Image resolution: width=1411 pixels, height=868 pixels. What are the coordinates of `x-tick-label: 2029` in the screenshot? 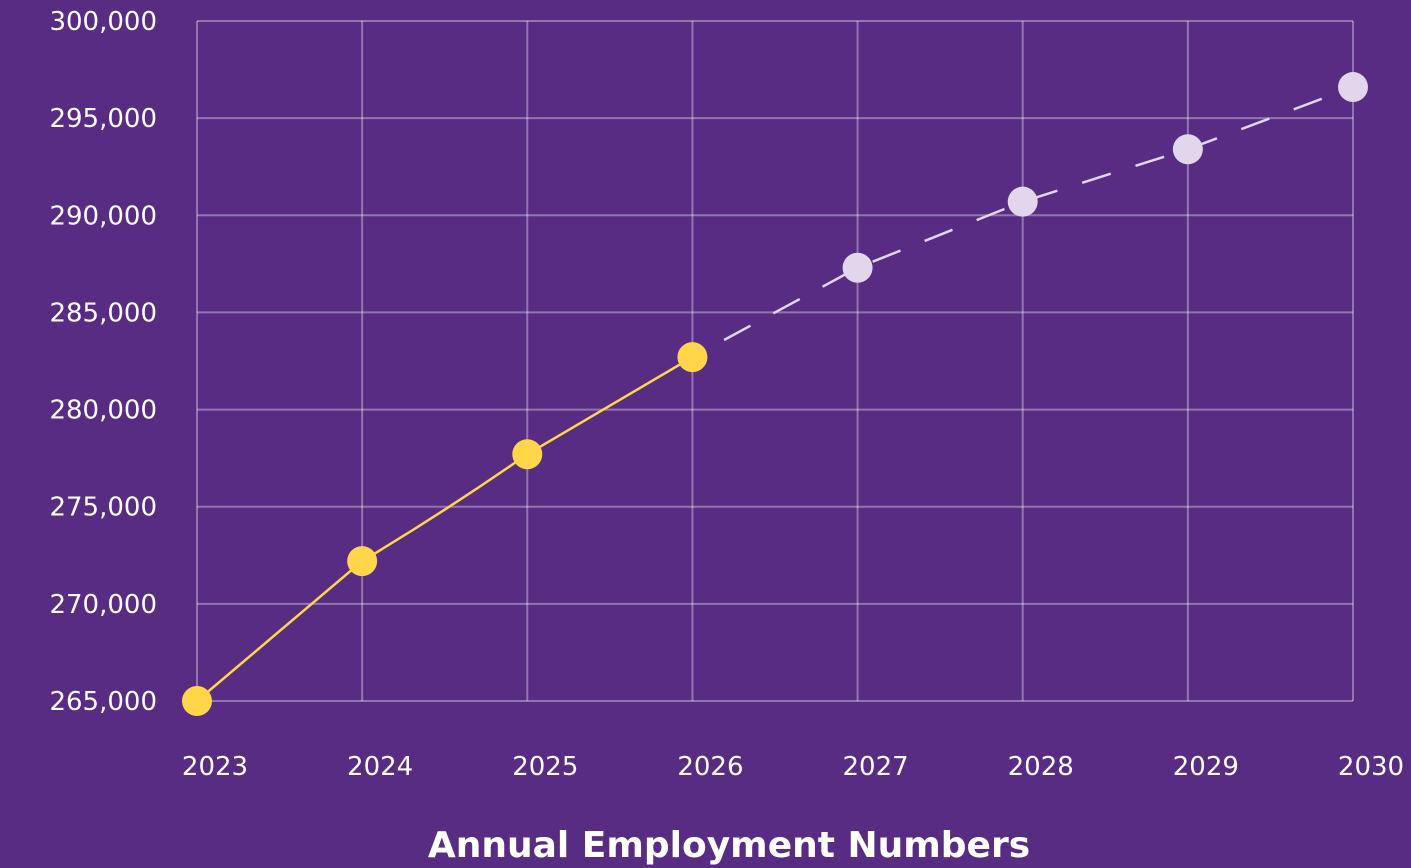 It's located at (1206, 767).